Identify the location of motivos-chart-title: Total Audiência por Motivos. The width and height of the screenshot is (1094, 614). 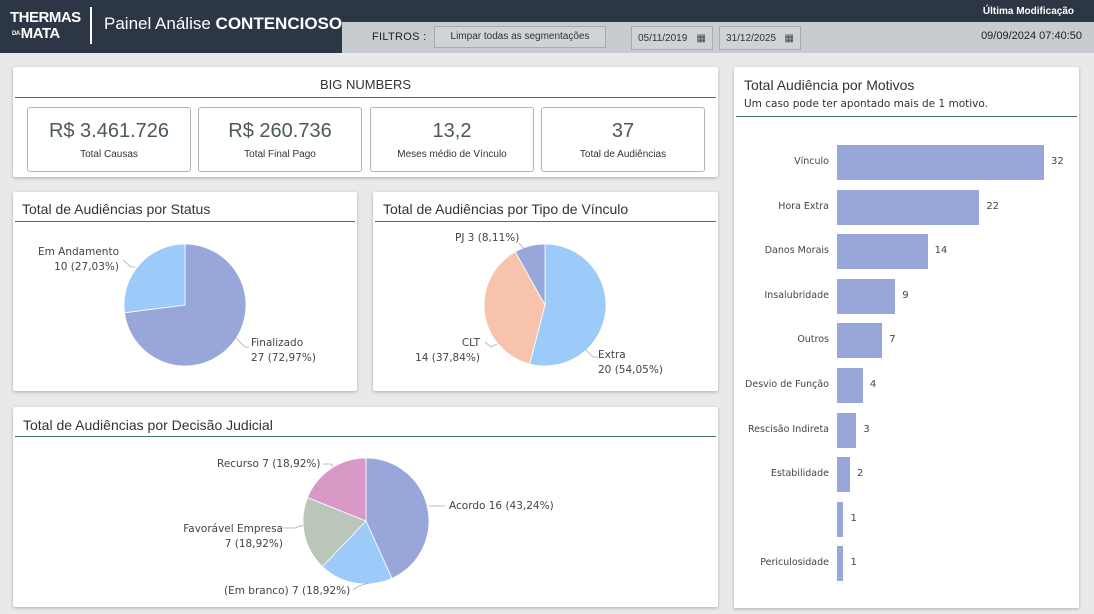
(829, 85).